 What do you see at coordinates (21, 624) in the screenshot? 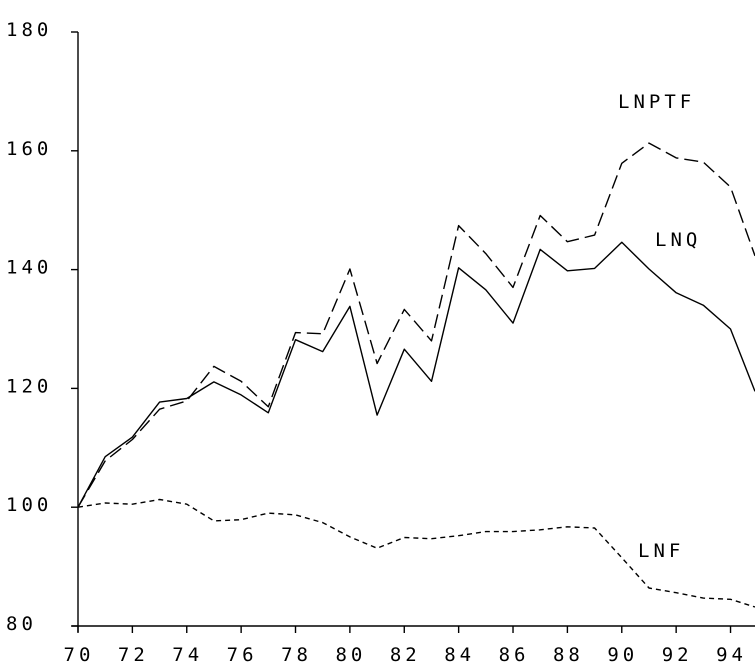
I see `y-tick-label: 80` at bounding box center [21, 624].